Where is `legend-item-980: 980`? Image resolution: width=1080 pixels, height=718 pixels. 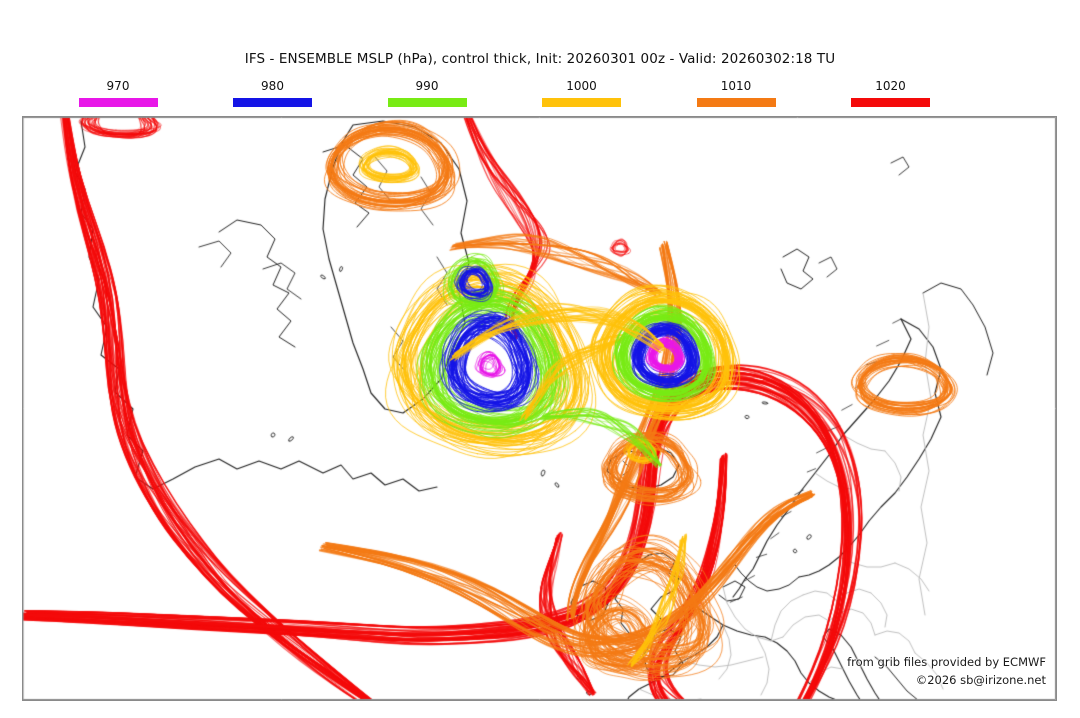 legend-item-980: 980 is located at coordinates (273, 93).